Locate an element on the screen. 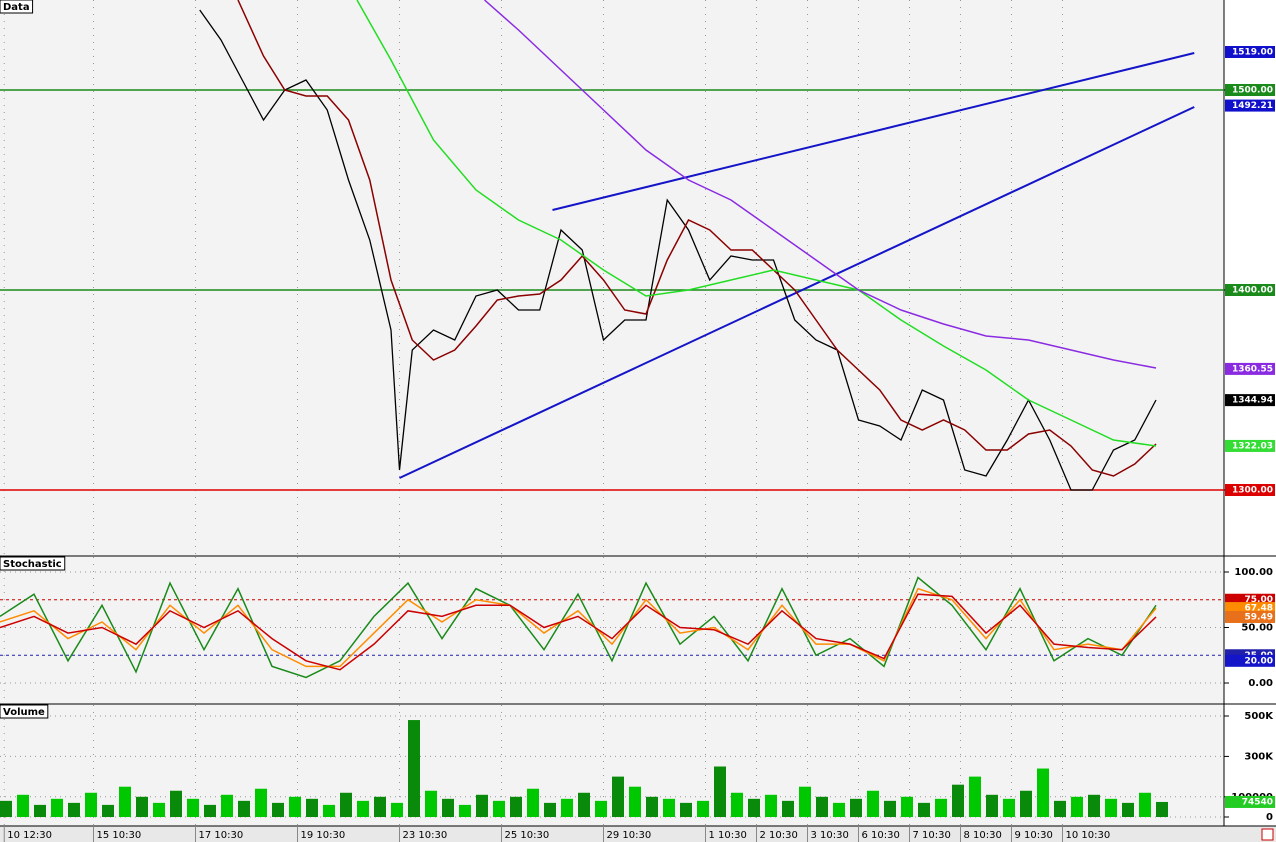 The height and width of the screenshot is (842, 1276). panel-title: Data is located at coordinates (16, 7).